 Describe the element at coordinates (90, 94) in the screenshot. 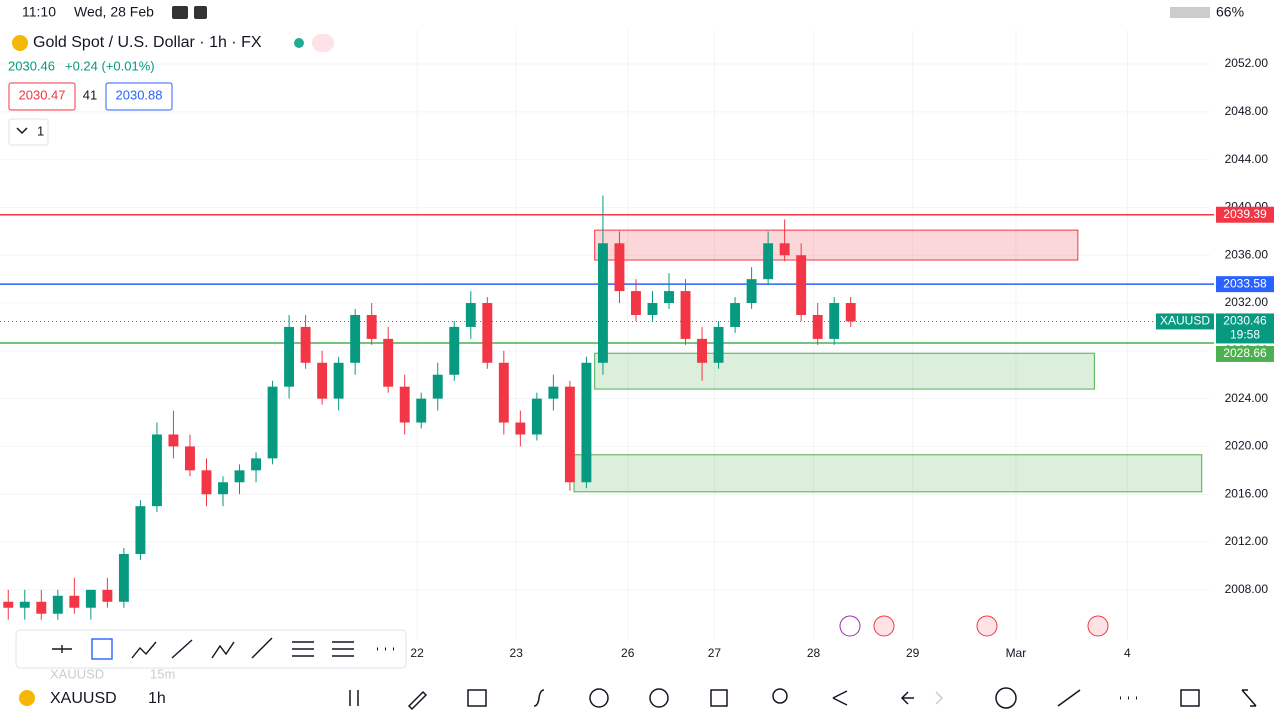

I see `spread: 41` at that location.